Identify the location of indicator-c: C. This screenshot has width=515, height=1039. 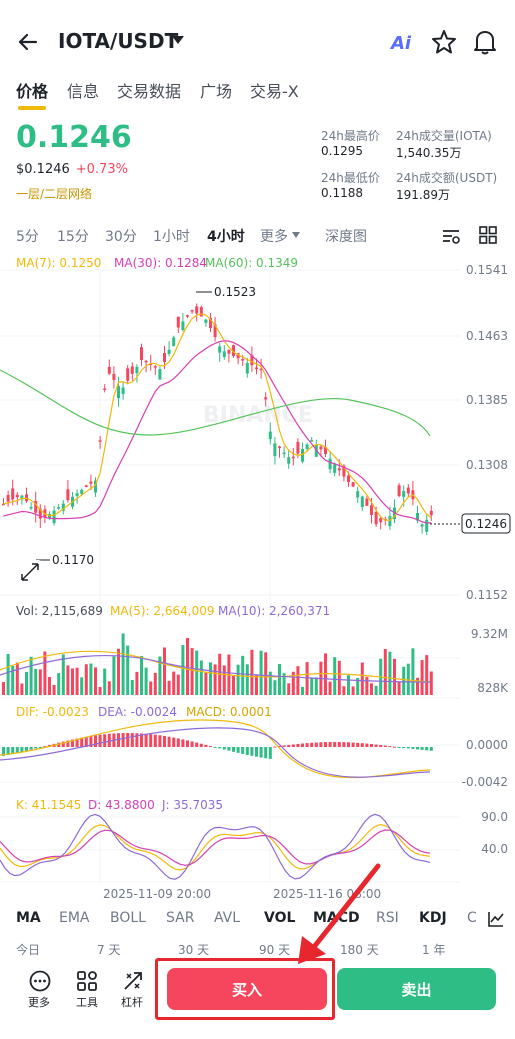
(472, 918).